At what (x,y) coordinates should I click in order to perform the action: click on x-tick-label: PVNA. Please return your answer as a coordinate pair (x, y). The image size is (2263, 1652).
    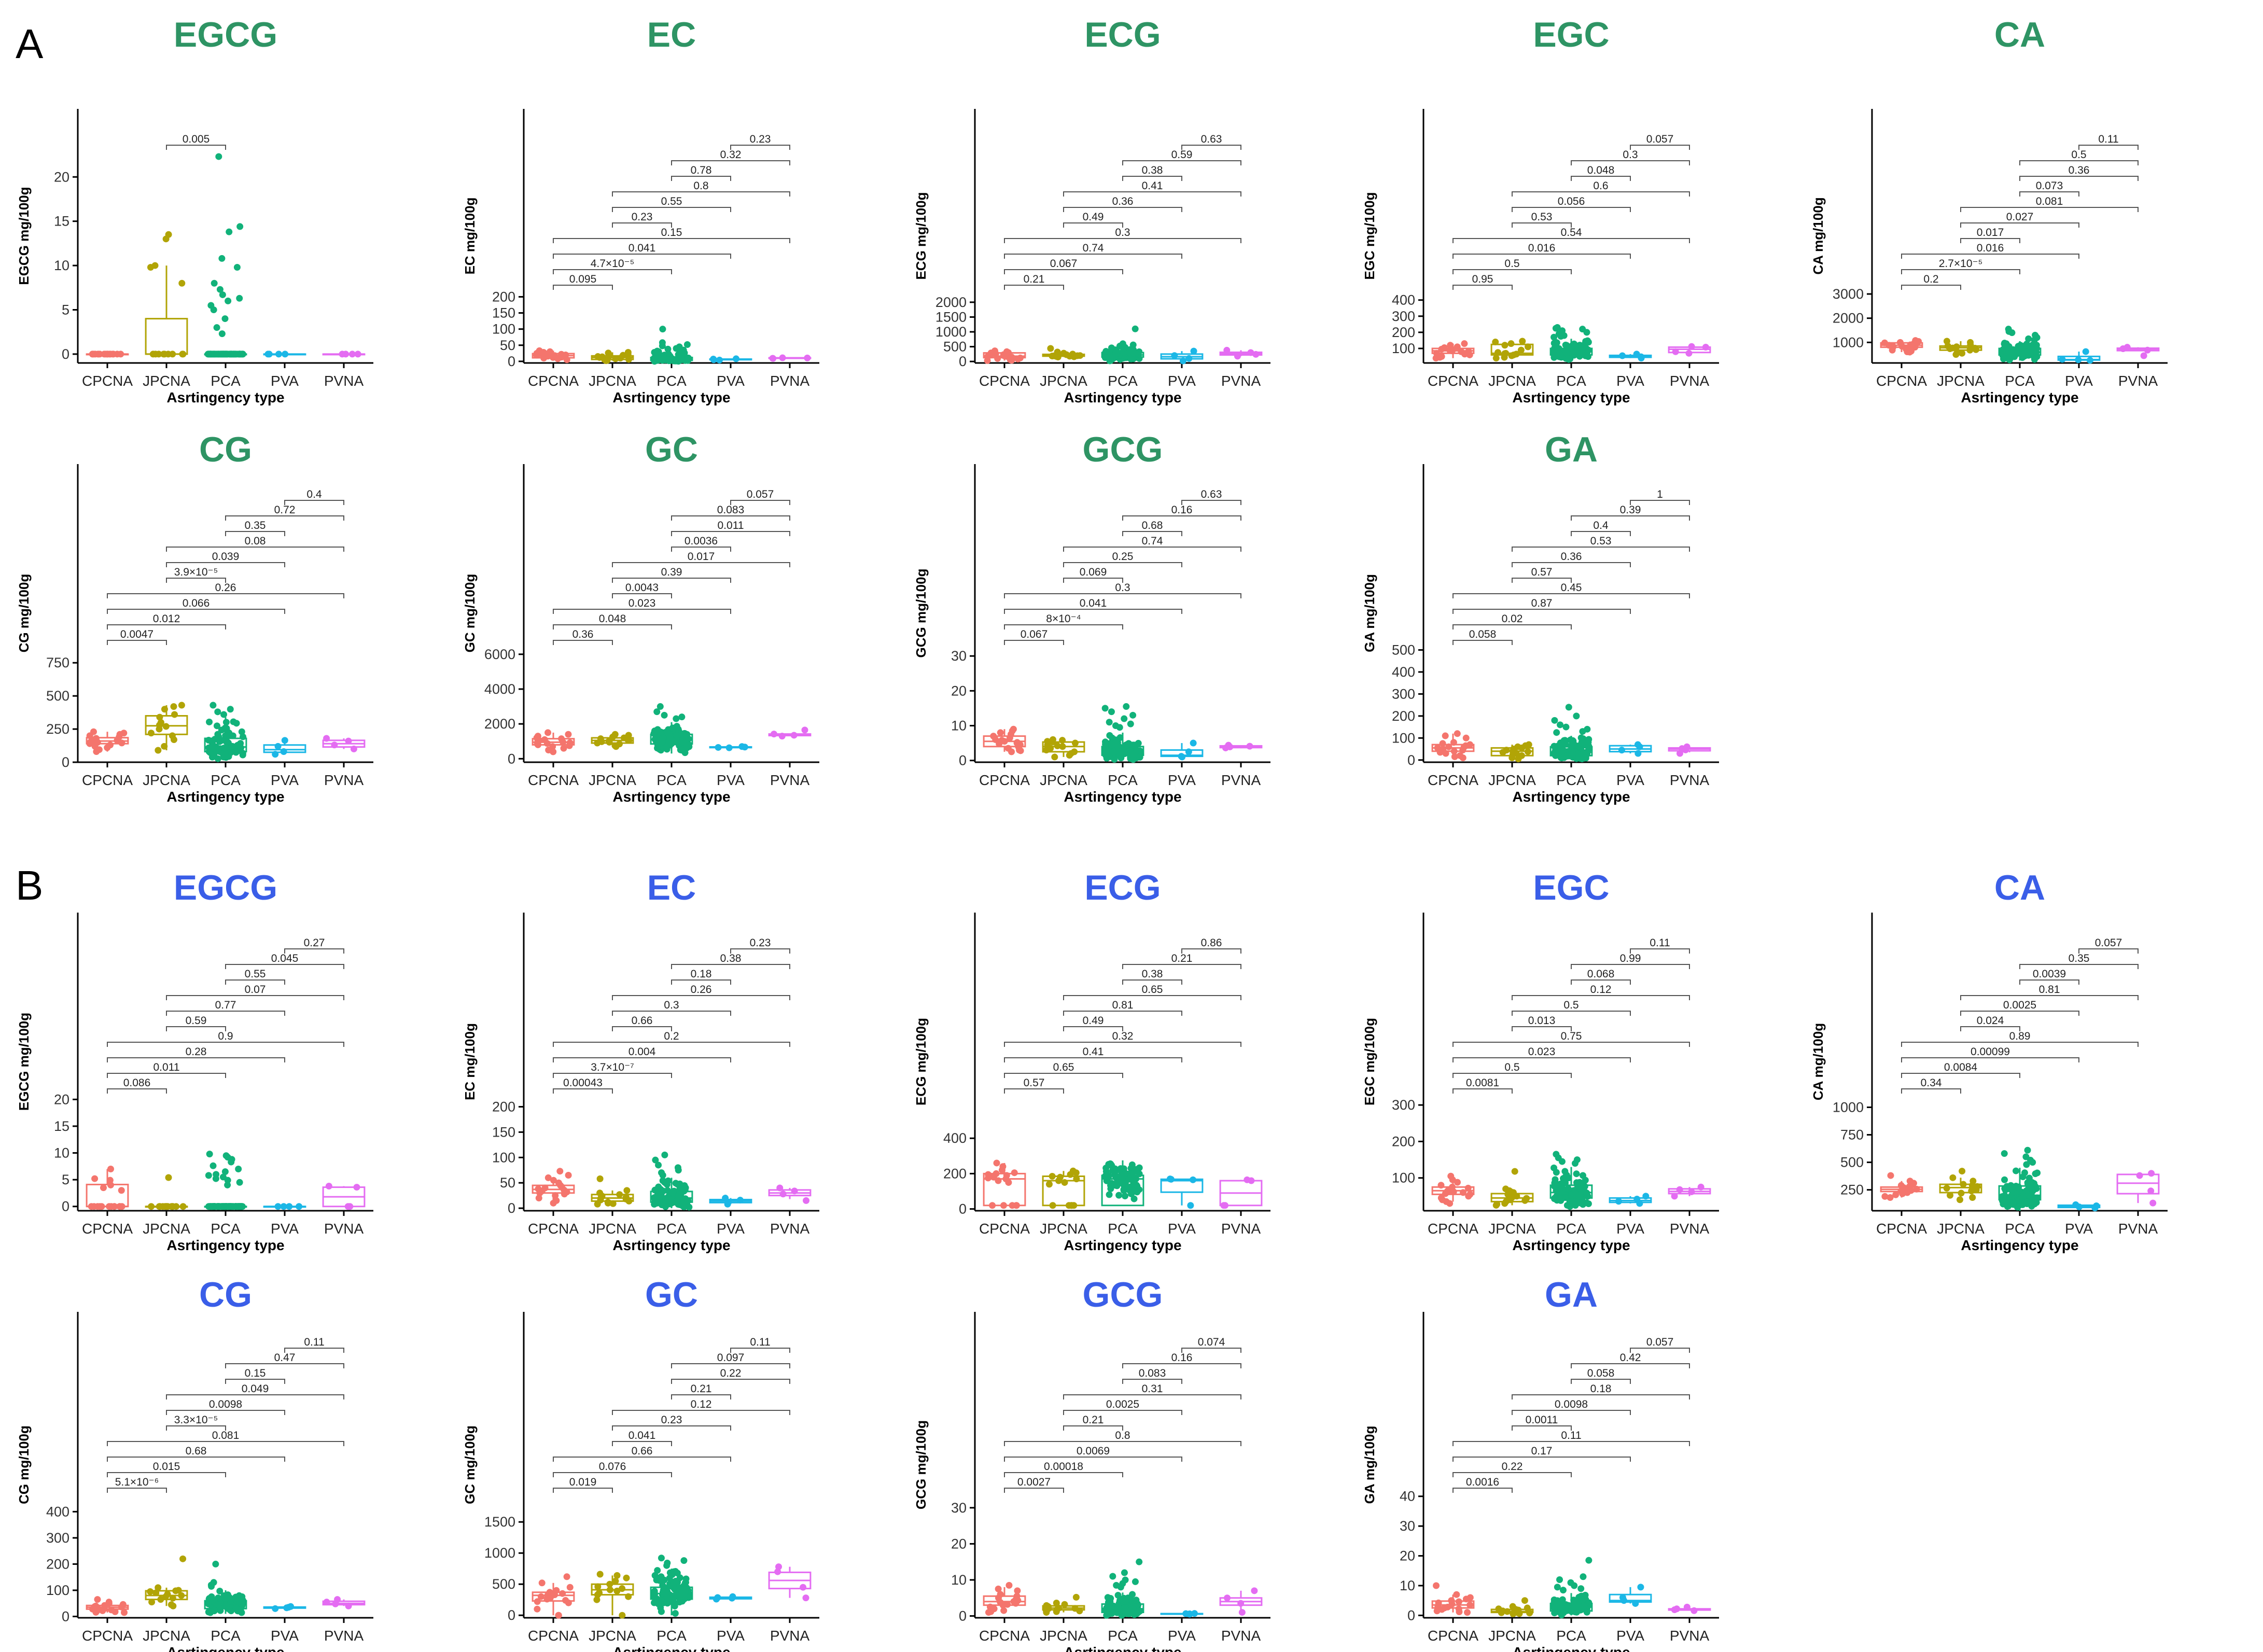
    Looking at the image, I should click on (344, 780).